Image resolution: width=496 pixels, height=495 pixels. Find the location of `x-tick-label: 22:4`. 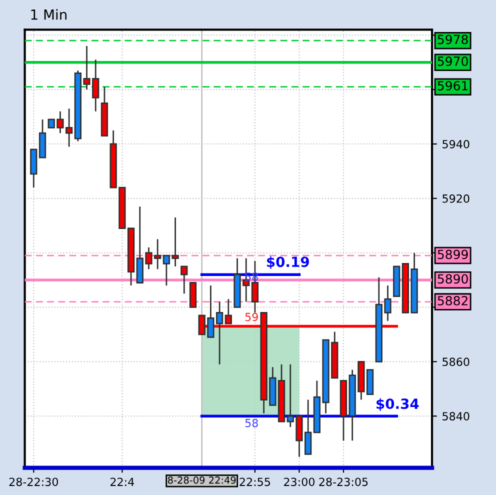

x-tick-label: 22:4 is located at coordinates (122, 482).